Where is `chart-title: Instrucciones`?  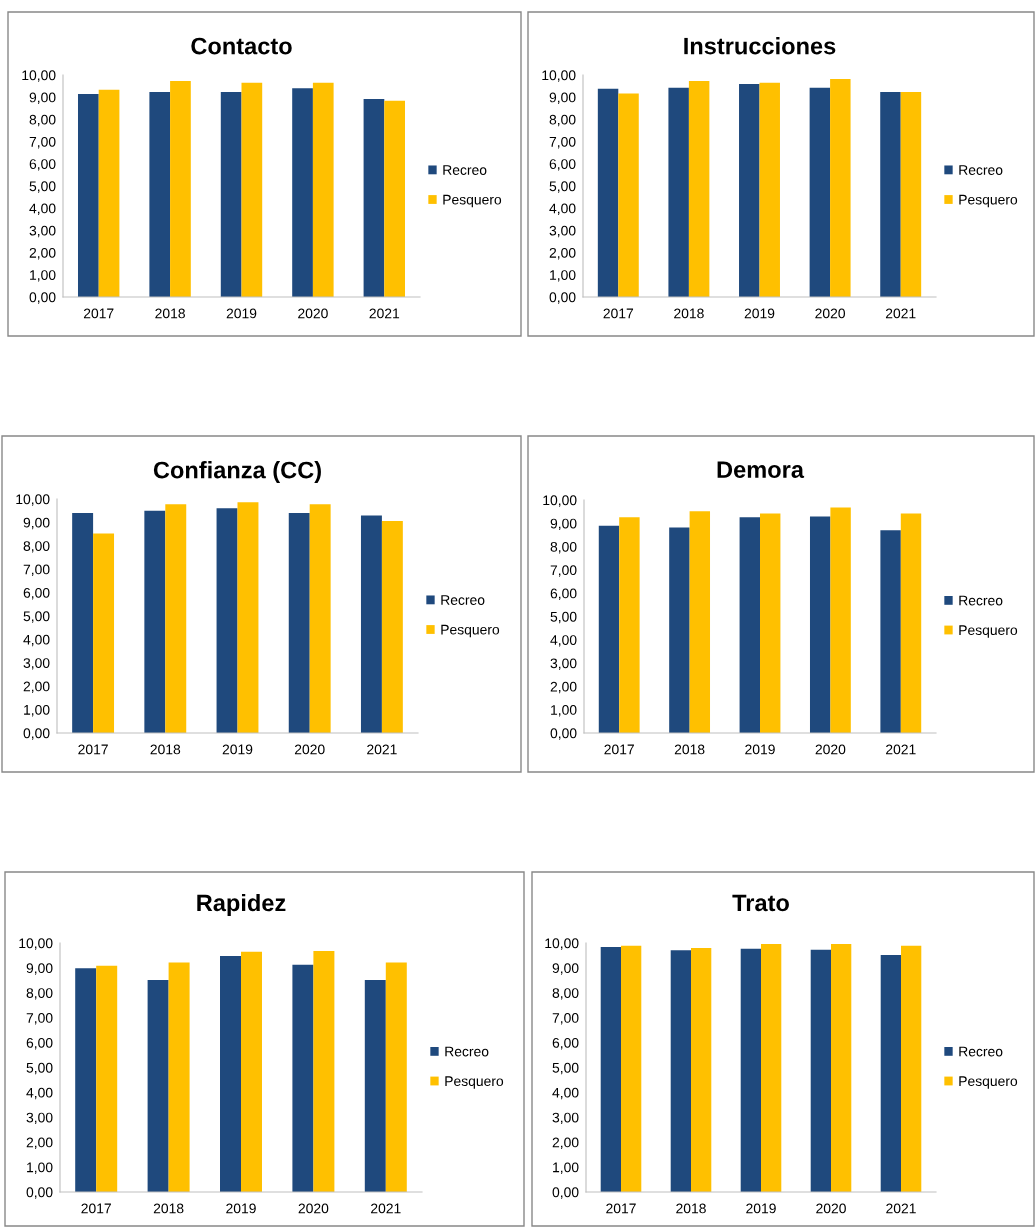
chart-title: Instrucciones is located at coordinates (760, 46).